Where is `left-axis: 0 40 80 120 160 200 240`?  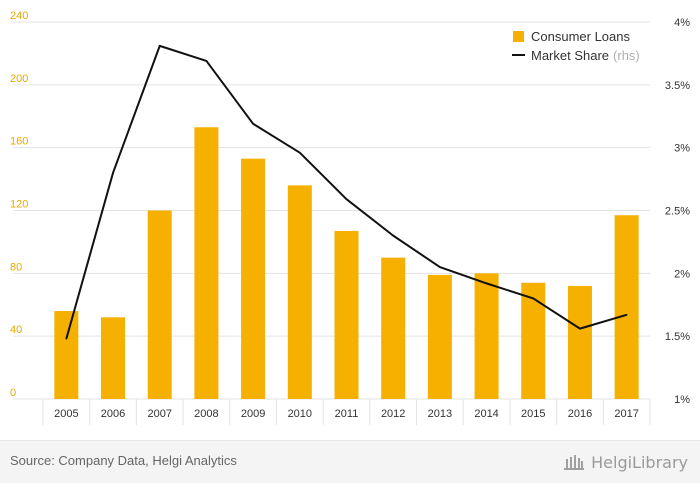 left-axis: 0 40 80 120 160 200 240 is located at coordinates (19, 204).